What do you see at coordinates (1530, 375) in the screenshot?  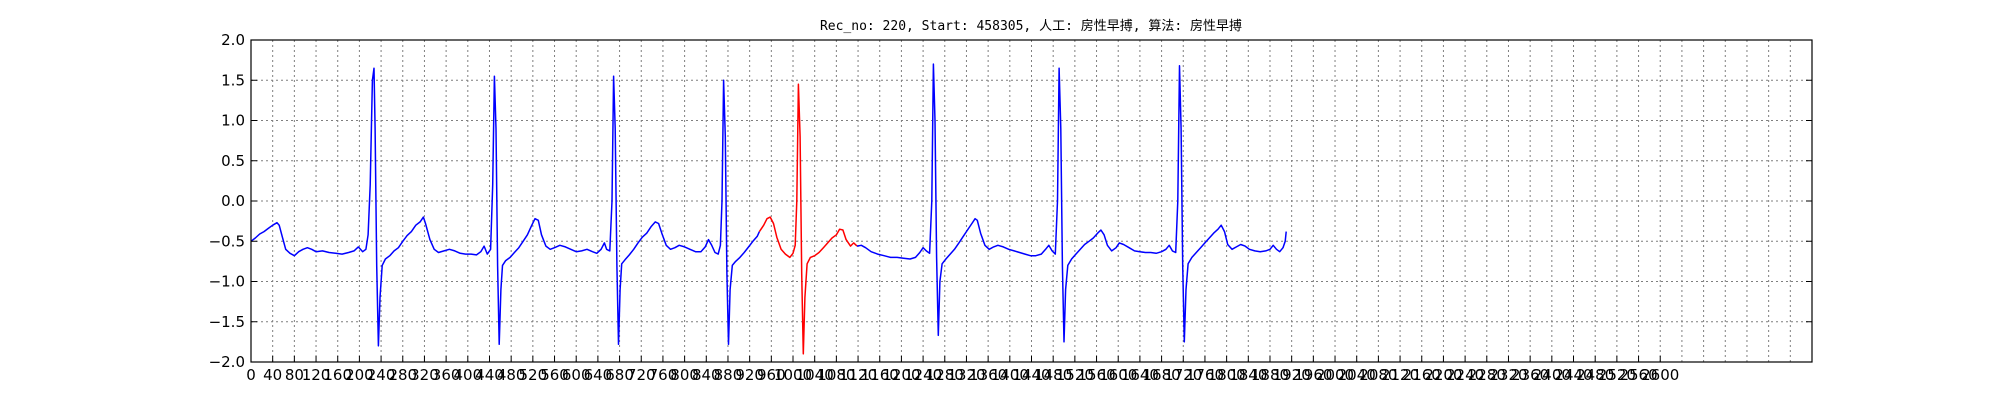 I see `x-tick-label: 2360` at bounding box center [1530, 375].